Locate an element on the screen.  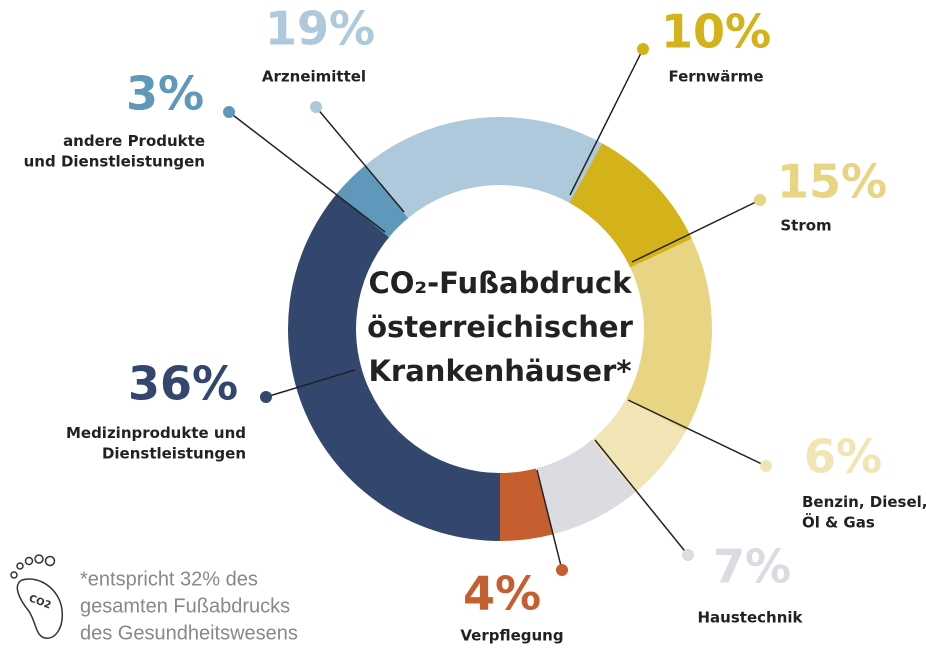
category-label: Medizinprodukte und Dienstleistungen is located at coordinates (156, 443).